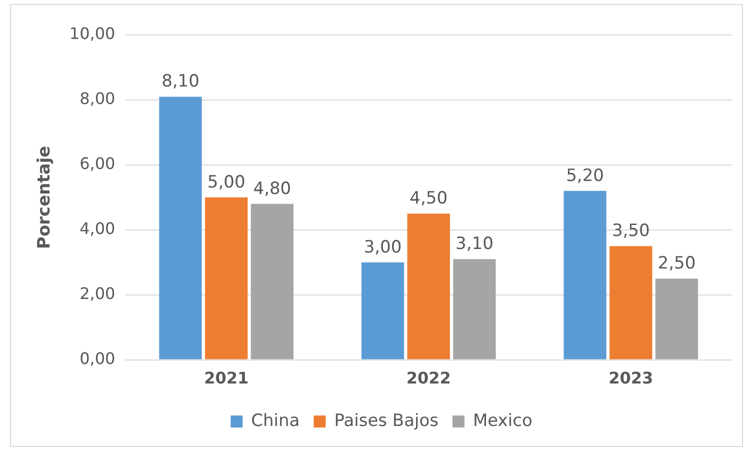 The width and height of the screenshot is (745, 449). What do you see at coordinates (98, 293) in the screenshot?
I see `y-tick-label: 2,00` at bounding box center [98, 293].